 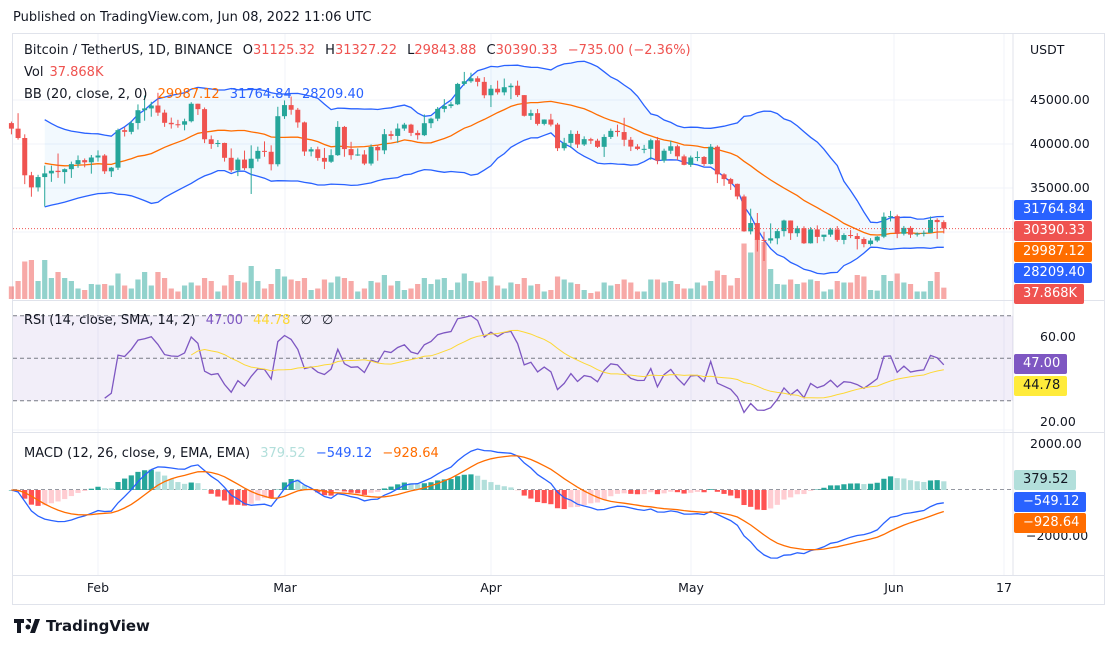 What do you see at coordinates (491, 587) in the screenshot?
I see `date-tick: Apr` at bounding box center [491, 587].